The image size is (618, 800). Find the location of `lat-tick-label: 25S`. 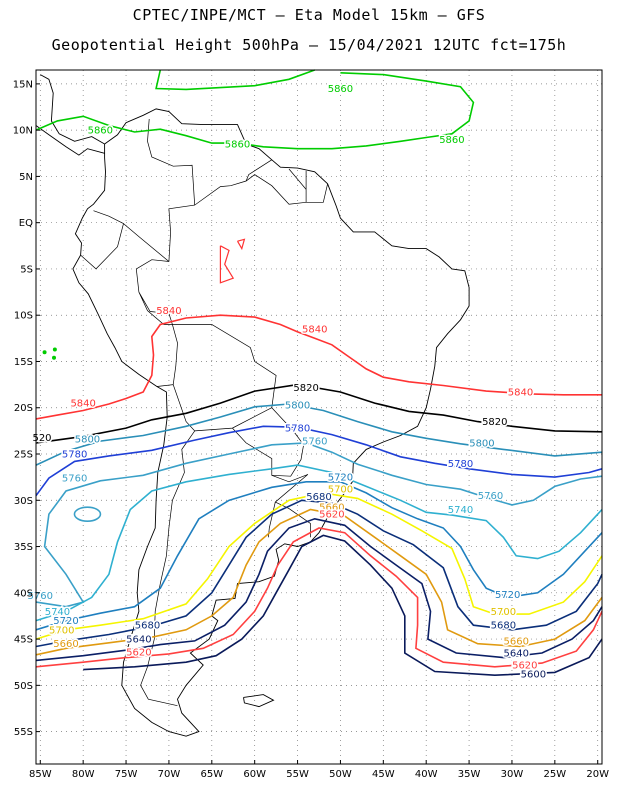

lat-tick-label: 25S is located at coordinates (23, 455).